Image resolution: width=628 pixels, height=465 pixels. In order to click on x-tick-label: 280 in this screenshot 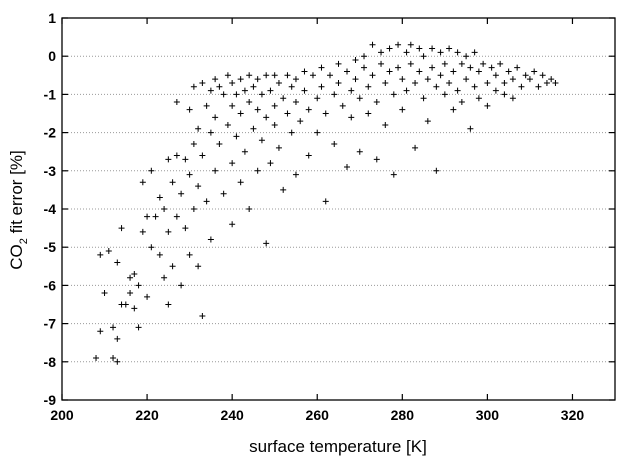, I will do `click(403, 415)`.